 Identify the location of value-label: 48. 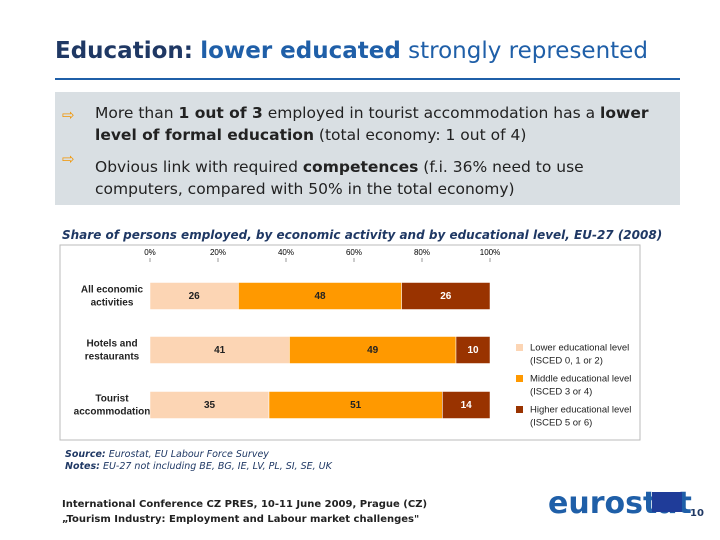
(320, 296).